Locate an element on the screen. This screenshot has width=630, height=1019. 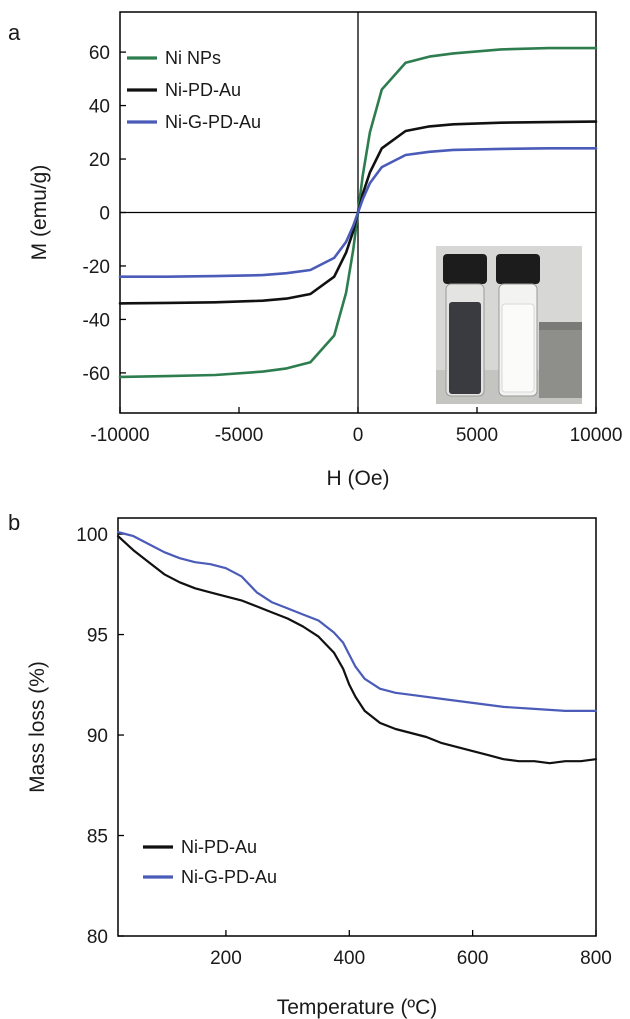
x-tick-label: 800 is located at coordinates (596, 958).